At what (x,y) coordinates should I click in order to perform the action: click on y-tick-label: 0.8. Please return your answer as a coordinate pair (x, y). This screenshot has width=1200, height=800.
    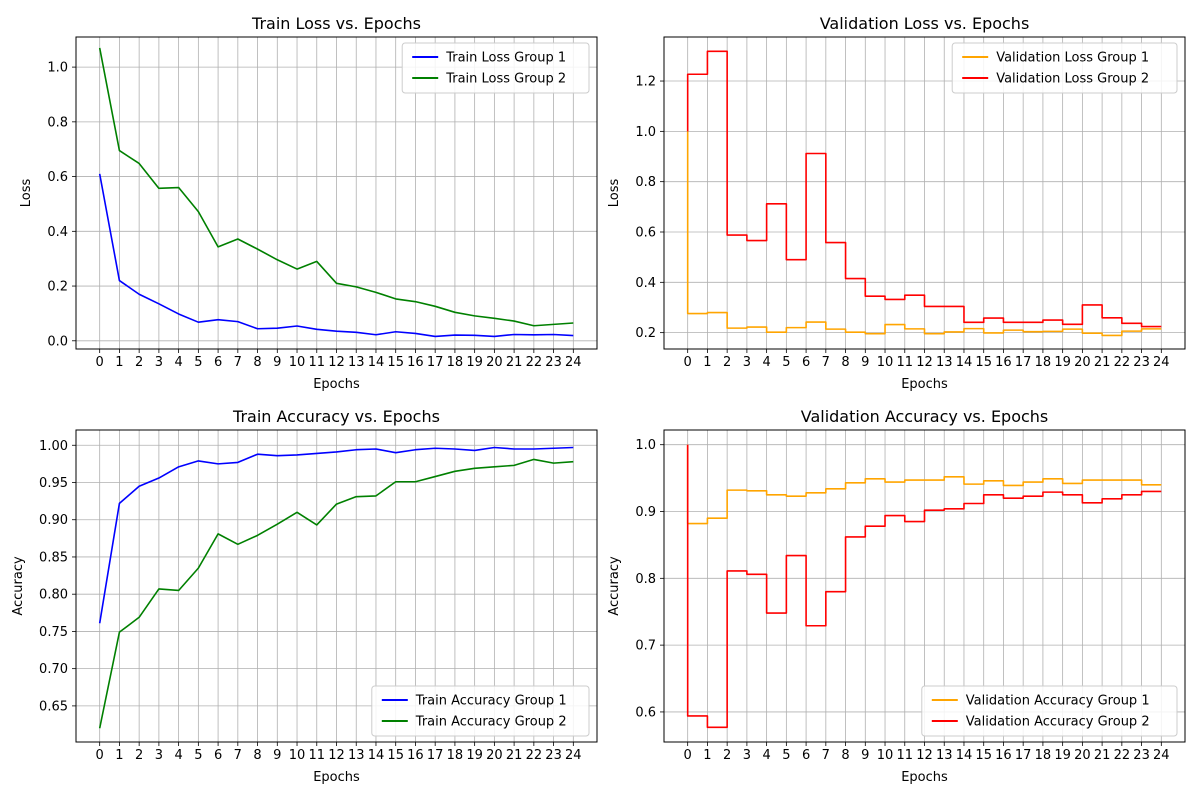
    Looking at the image, I should click on (645, 579).